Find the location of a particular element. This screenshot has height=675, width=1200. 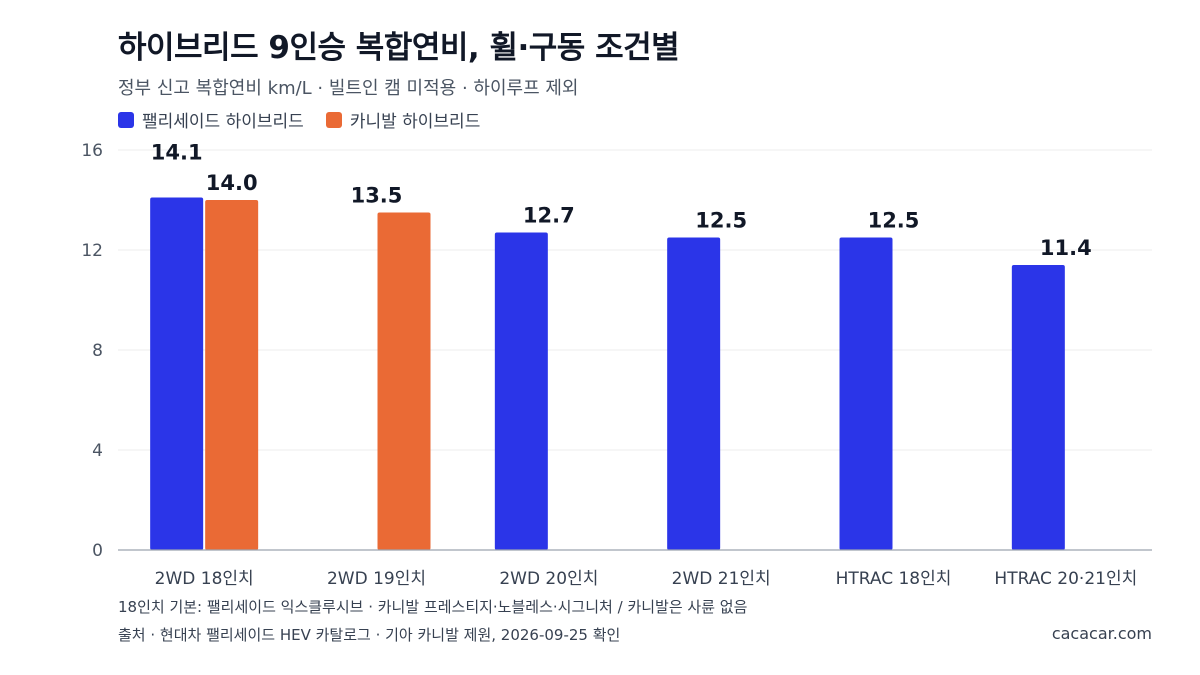

y-tick-label: 16 is located at coordinates (92, 151).